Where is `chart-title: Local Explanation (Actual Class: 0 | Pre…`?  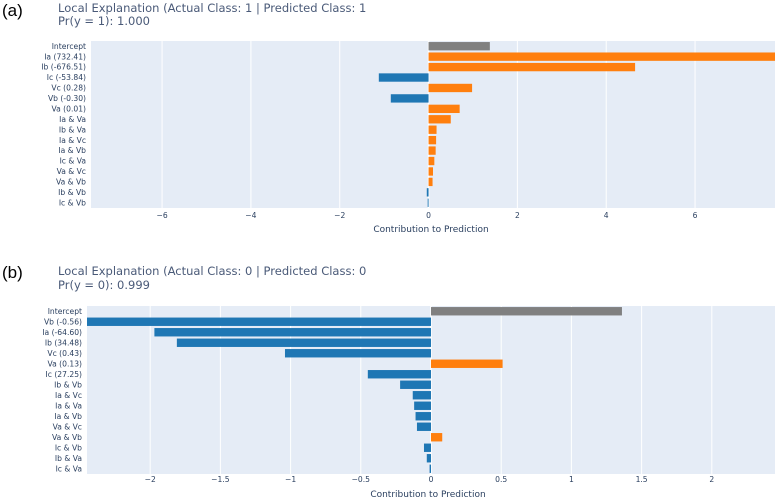 chart-title: Local Explanation (Actual Class: 0 | Pre… is located at coordinates (212, 271).